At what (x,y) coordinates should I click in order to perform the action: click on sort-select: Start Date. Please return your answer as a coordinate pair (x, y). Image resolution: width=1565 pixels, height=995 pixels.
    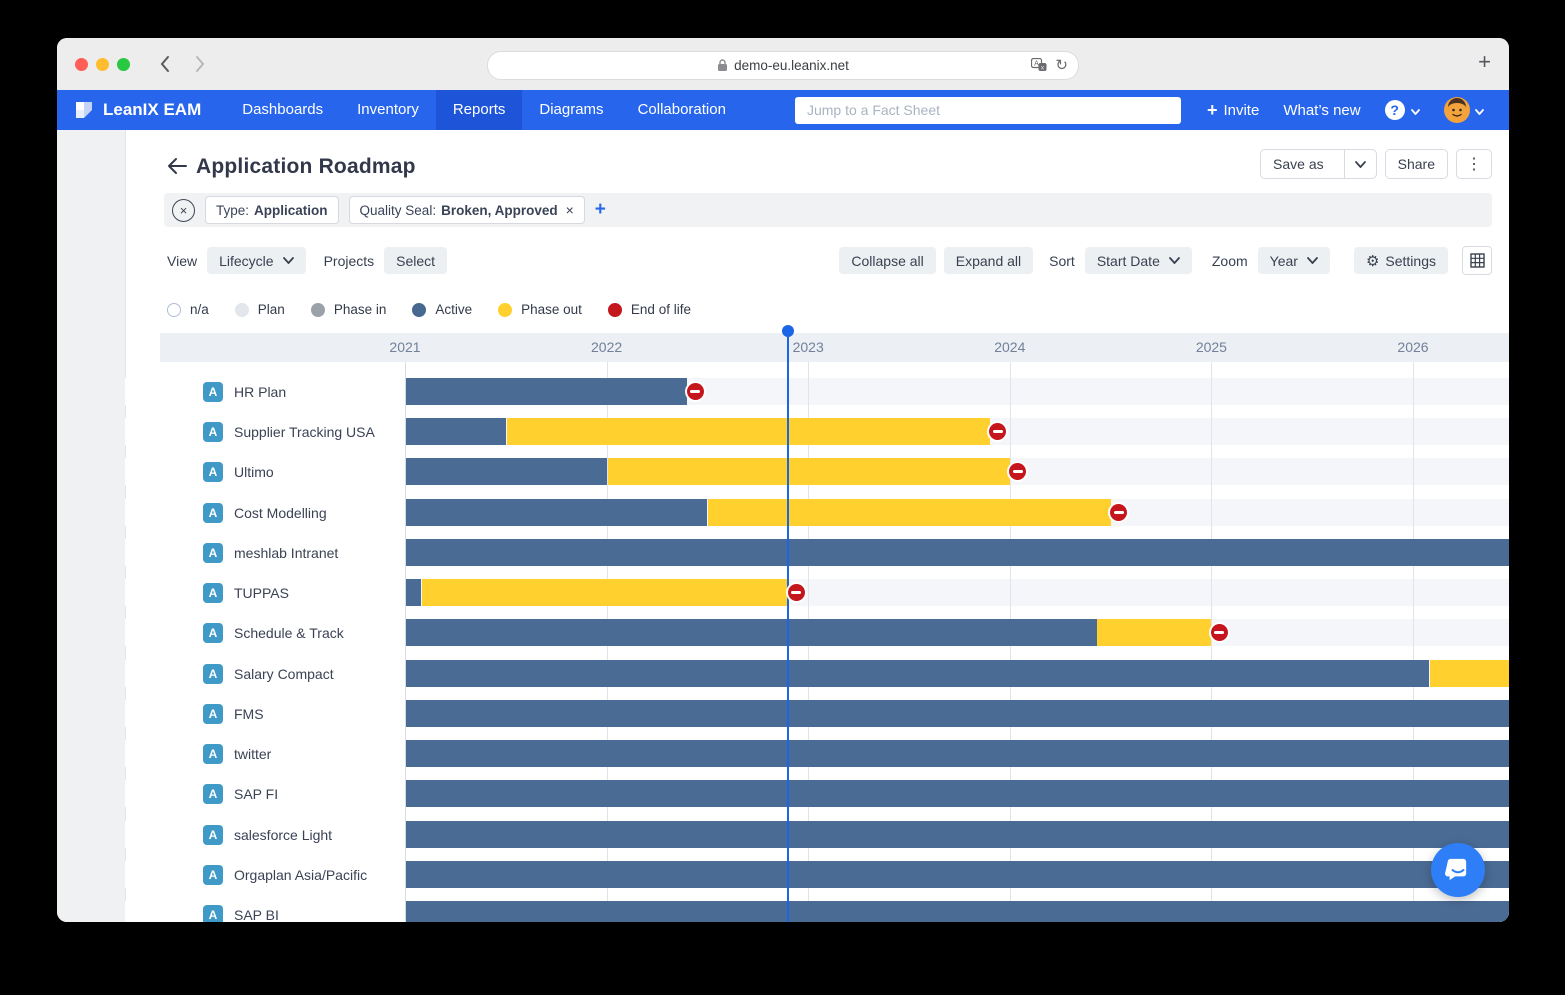
    Looking at the image, I should click on (1138, 260).